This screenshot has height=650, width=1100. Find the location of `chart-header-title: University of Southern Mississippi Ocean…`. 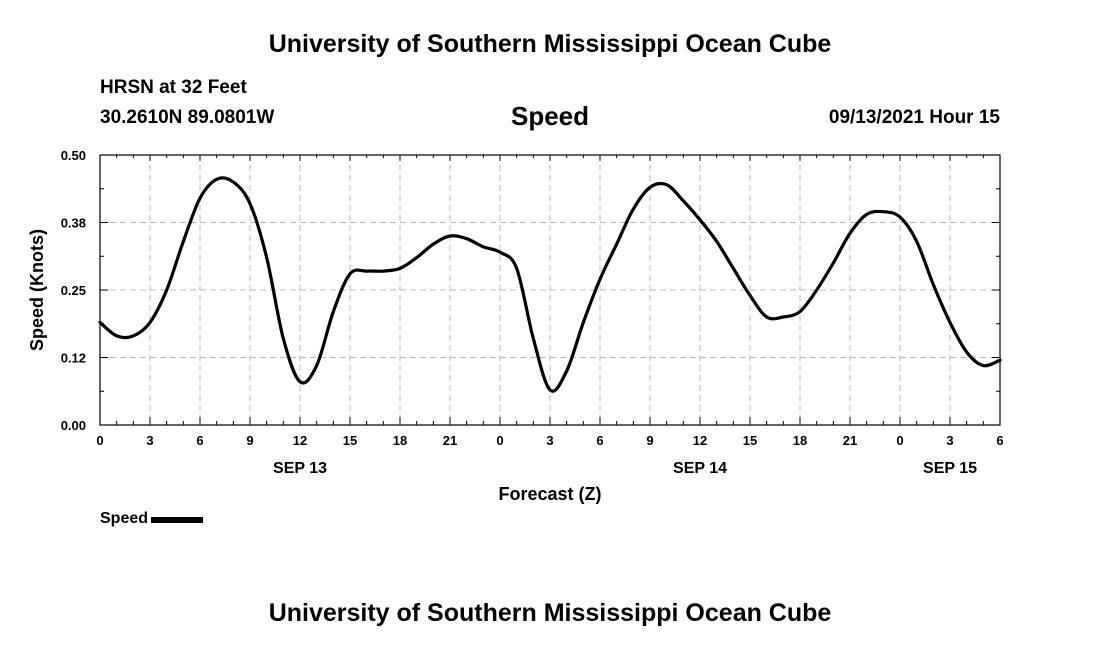

chart-header-title: University of Southern Mississippi Ocean… is located at coordinates (550, 44).